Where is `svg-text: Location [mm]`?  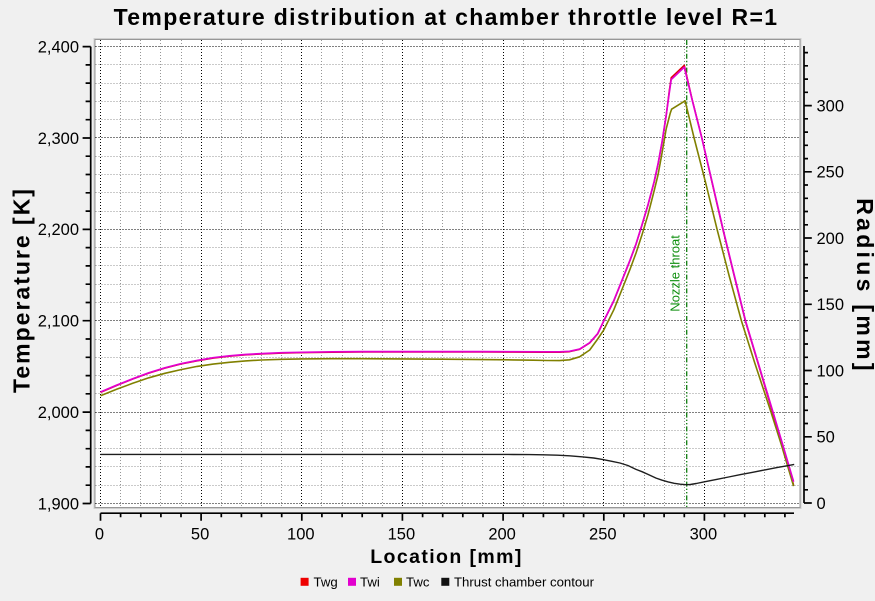 svg-text: Location [mm] is located at coordinates (446, 557).